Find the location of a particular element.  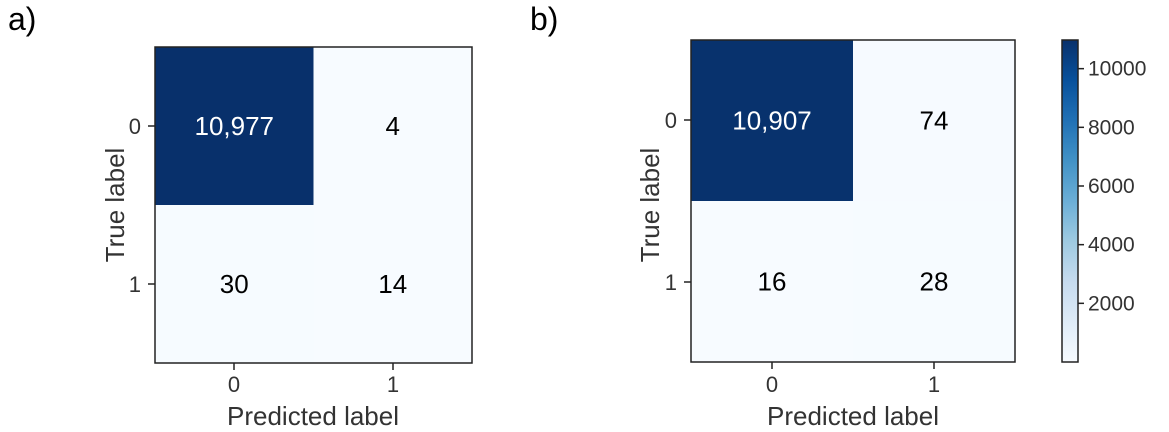

cell-value-label-a-1-0: 30 is located at coordinates (234, 284).